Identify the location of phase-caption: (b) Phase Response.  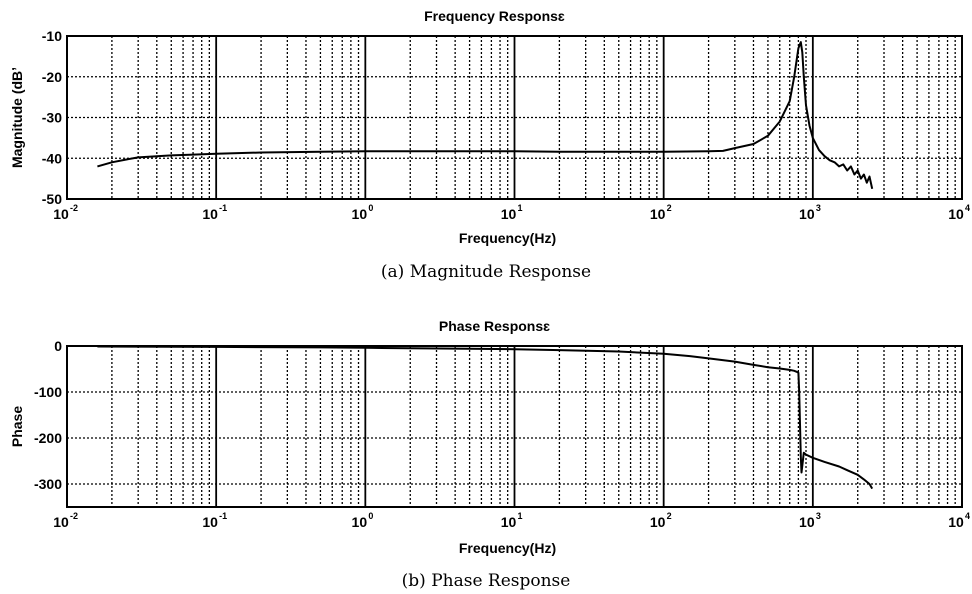
(486, 581).